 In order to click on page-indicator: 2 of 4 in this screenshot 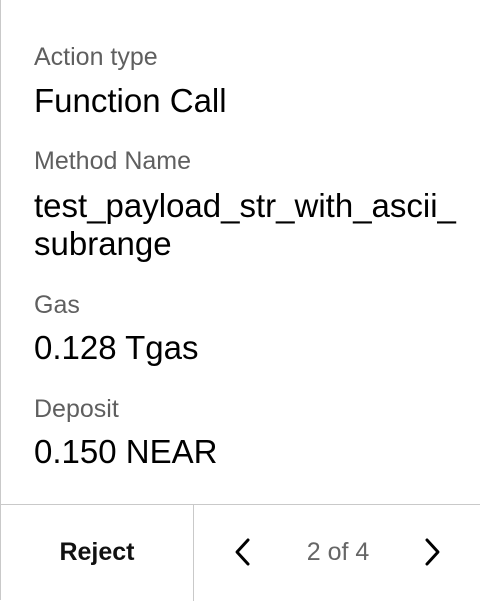, I will do `click(338, 552)`.